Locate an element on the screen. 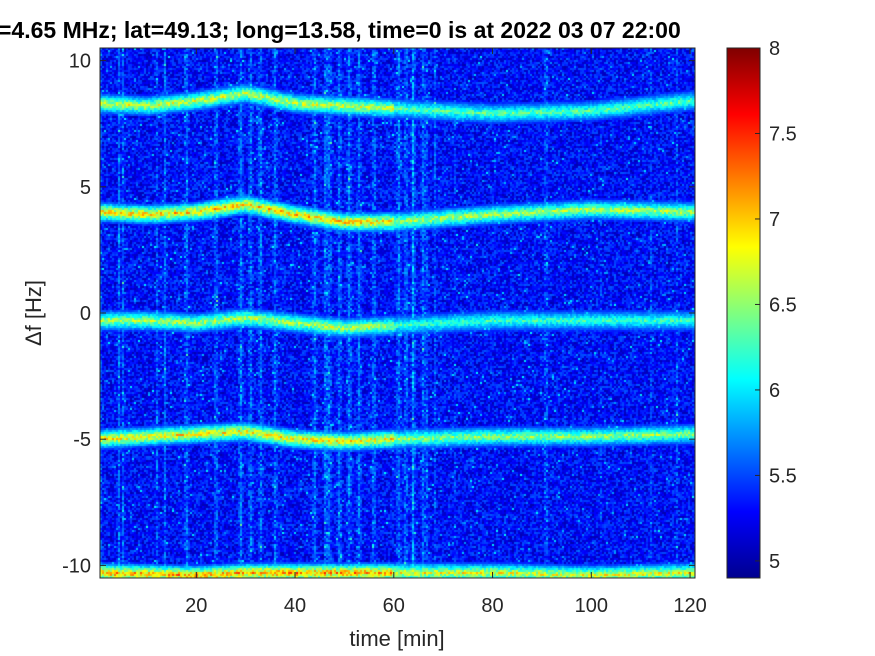 Image resolution: width=875 pixels, height=656 pixels. x-tick-label: 40 is located at coordinates (295, 606).